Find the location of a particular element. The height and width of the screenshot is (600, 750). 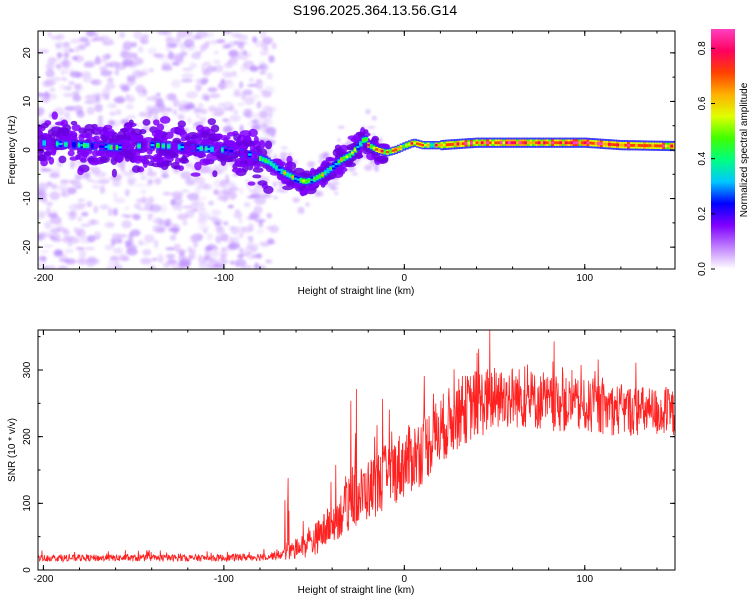

colorbar-tick-label: 0.8 is located at coordinates (702, 48).